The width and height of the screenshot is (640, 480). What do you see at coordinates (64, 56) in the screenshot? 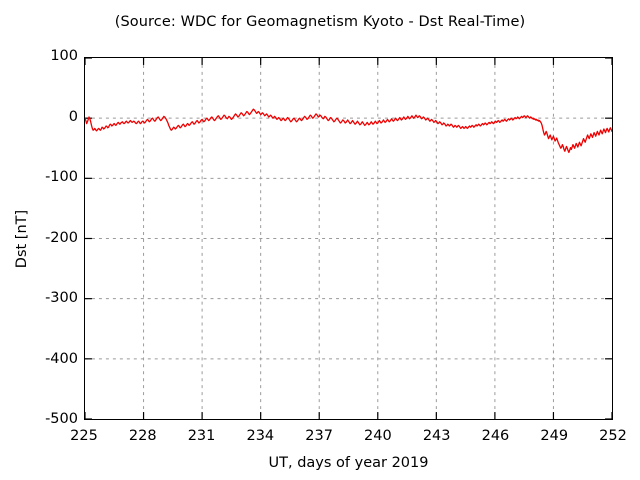
I see `y-tick-label: 100` at bounding box center [64, 56].